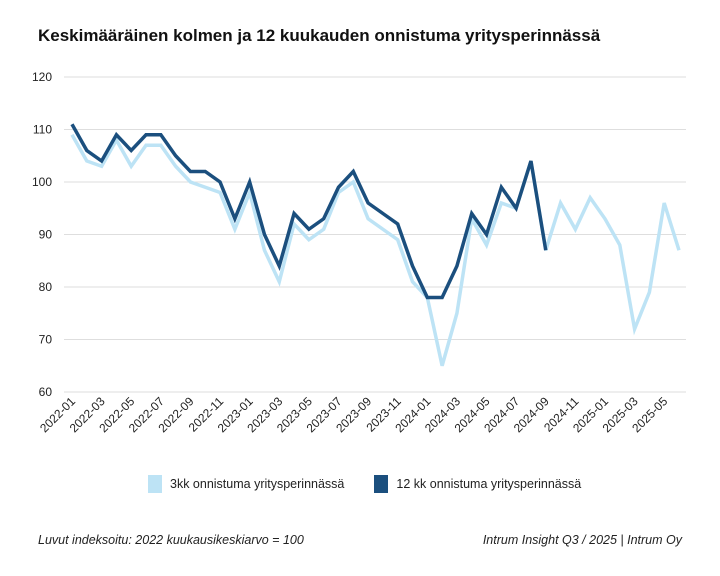 The image size is (720, 576). I want to click on legend-label: 12 kk onnistuma yritysperinnässä, so click(489, 484).